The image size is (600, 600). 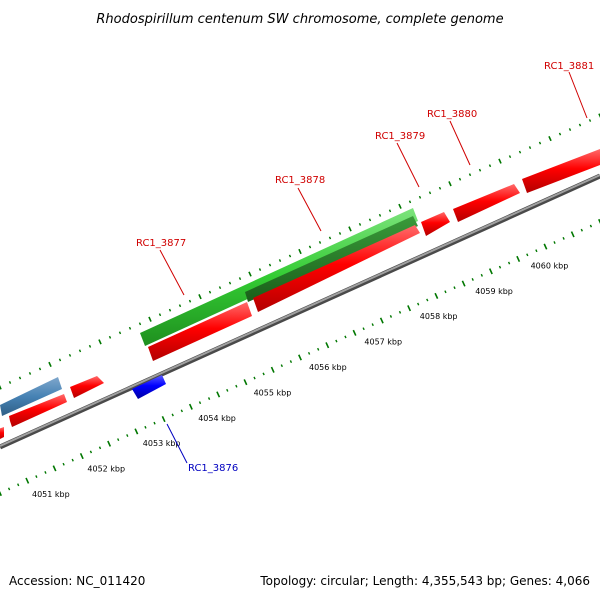 What do you see at coordinates (494, 291) in the screenshot?
I see `scale-label: 4059 kbp` at bounding box center [494, 291].